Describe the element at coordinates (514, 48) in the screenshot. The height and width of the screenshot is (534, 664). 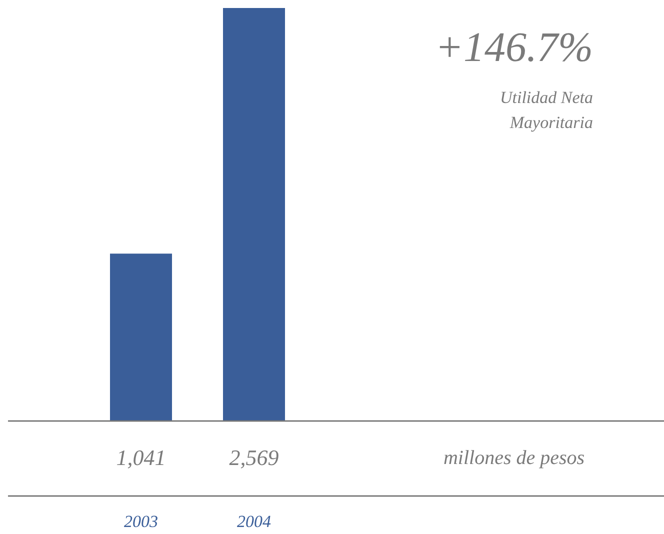
I see `text: +146.7%` at that location.